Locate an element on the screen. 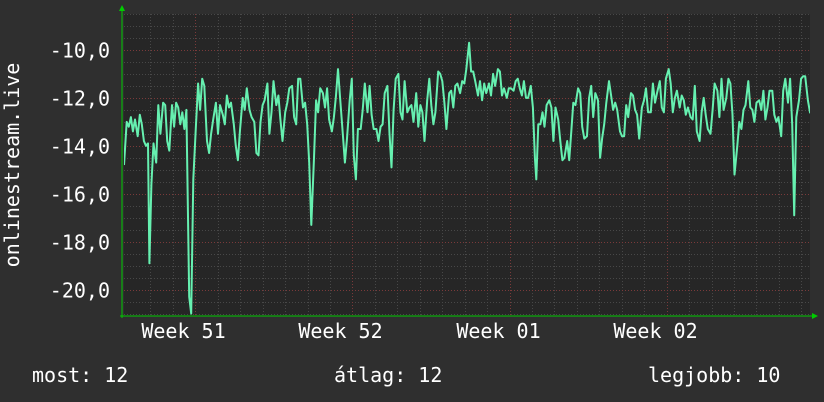 This screenshot has height=402, width=824. y-axis-label: onlinestream.live is located at coordinates (12, 165).